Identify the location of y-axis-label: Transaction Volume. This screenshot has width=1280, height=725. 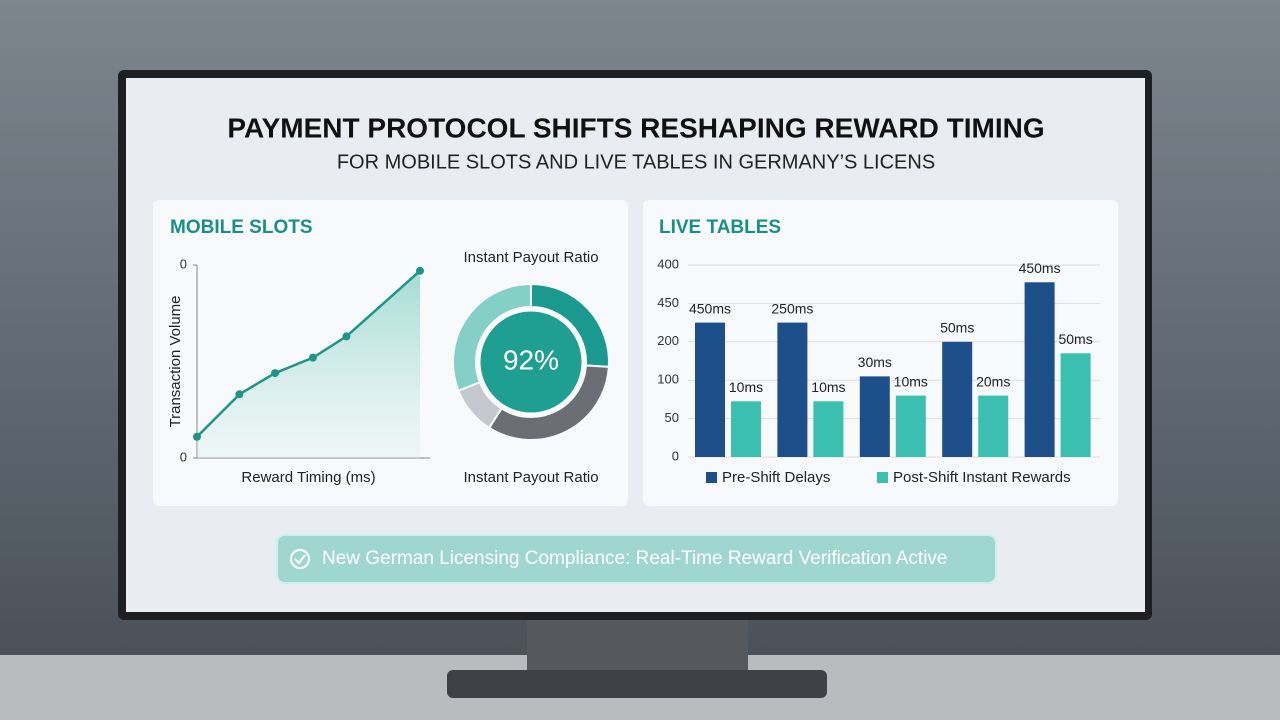
(175, 361).